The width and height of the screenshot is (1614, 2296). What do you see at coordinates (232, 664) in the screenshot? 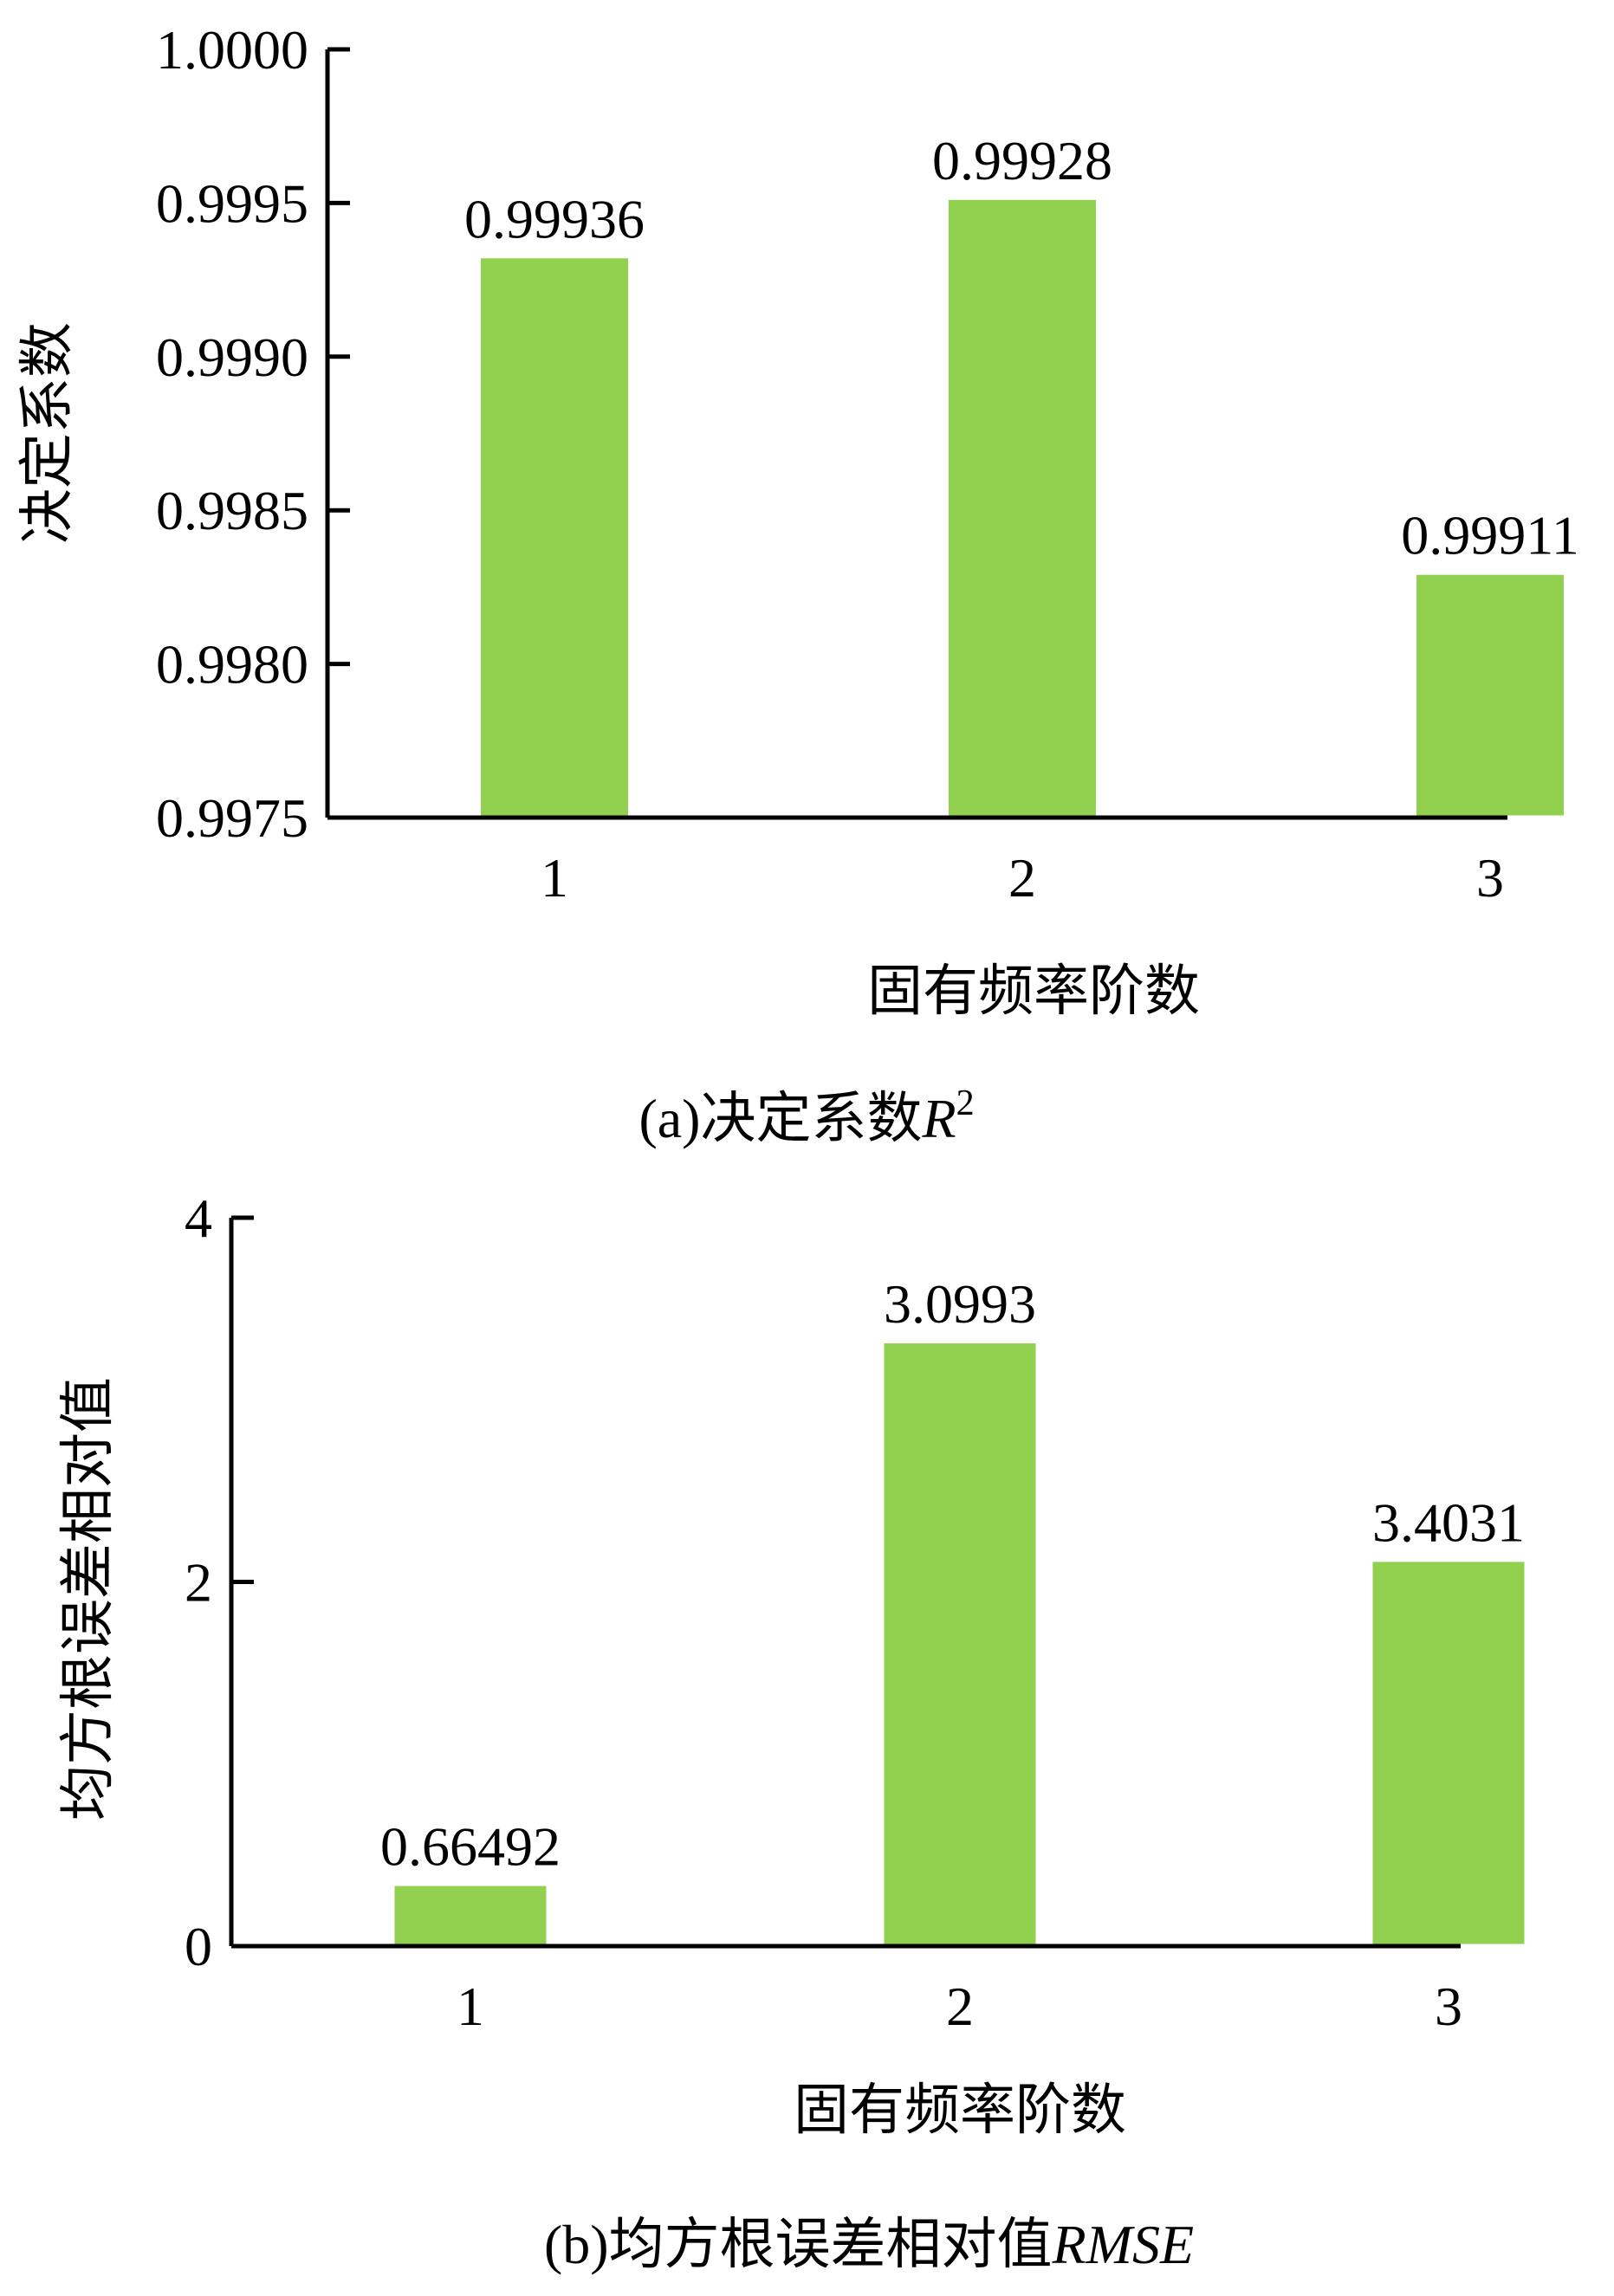
I see `y-tick-label: 0.9980` at bounding box center [232, 664].